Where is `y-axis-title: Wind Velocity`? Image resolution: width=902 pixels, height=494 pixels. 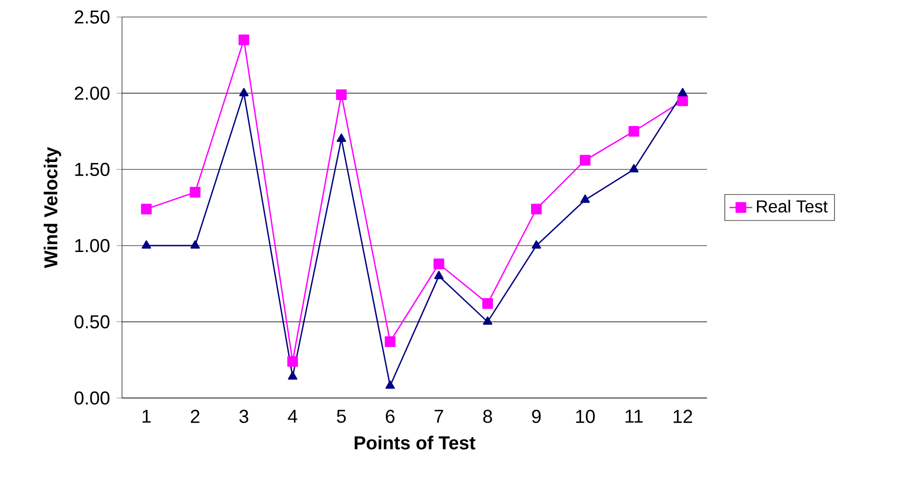
y-axis-title: Wind Velocity is located at coordinates (53, 207).